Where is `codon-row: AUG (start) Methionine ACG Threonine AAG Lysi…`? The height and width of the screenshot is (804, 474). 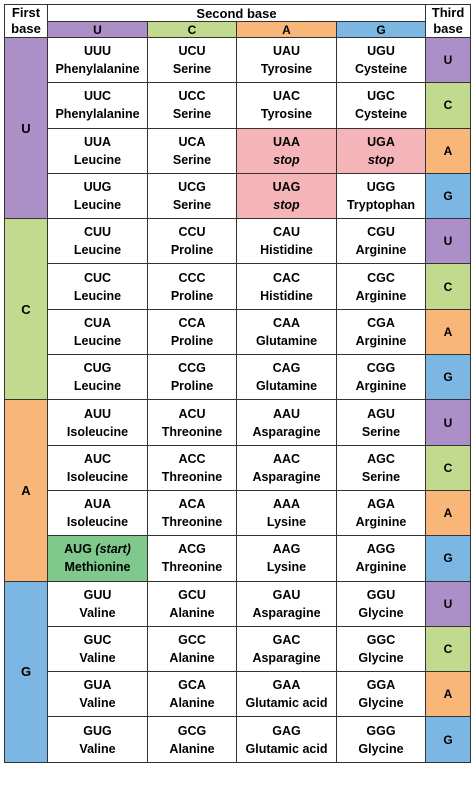 codon-row: AUG (start) Methionine ACG Threonine AAG Lysi… is located at coordinates (238, 558).